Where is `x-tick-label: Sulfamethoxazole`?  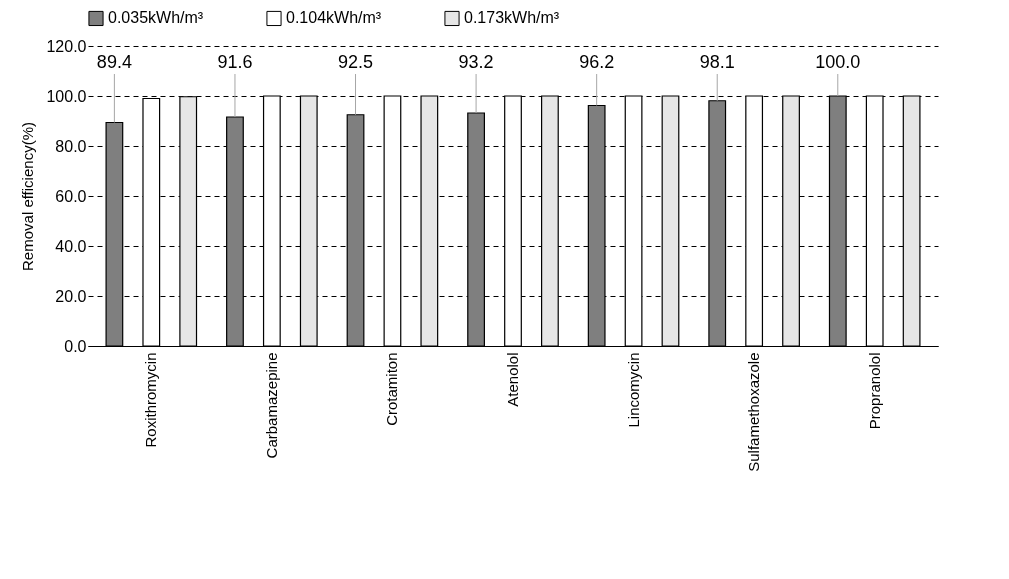
x-tick-label: Sulfamethoxazole is located at coordinates (754, 412).